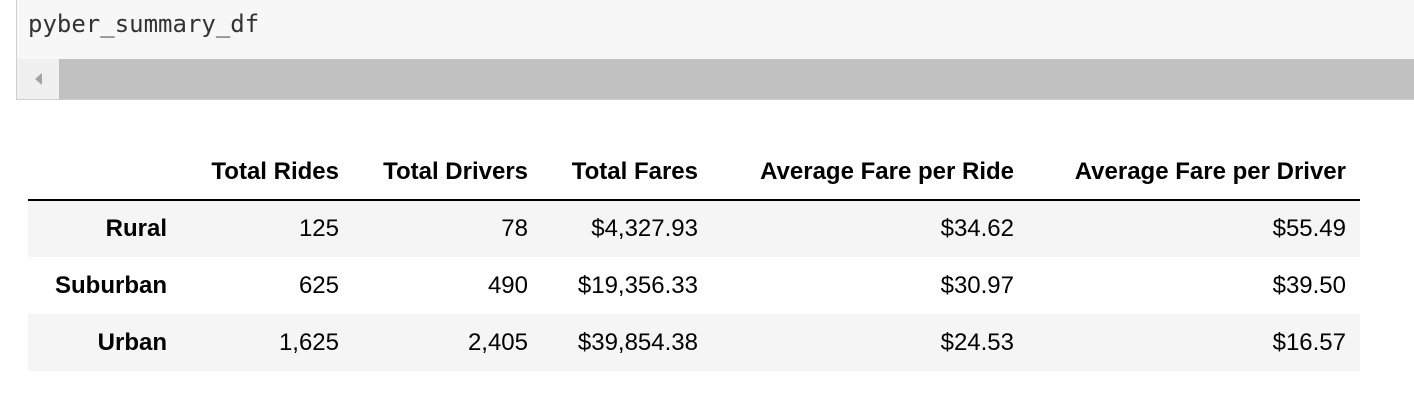  What do you see at coordinates (1309, 228) in the screenshot?
I see `table-cell: $55.49` at bounding box center [1309, 228].